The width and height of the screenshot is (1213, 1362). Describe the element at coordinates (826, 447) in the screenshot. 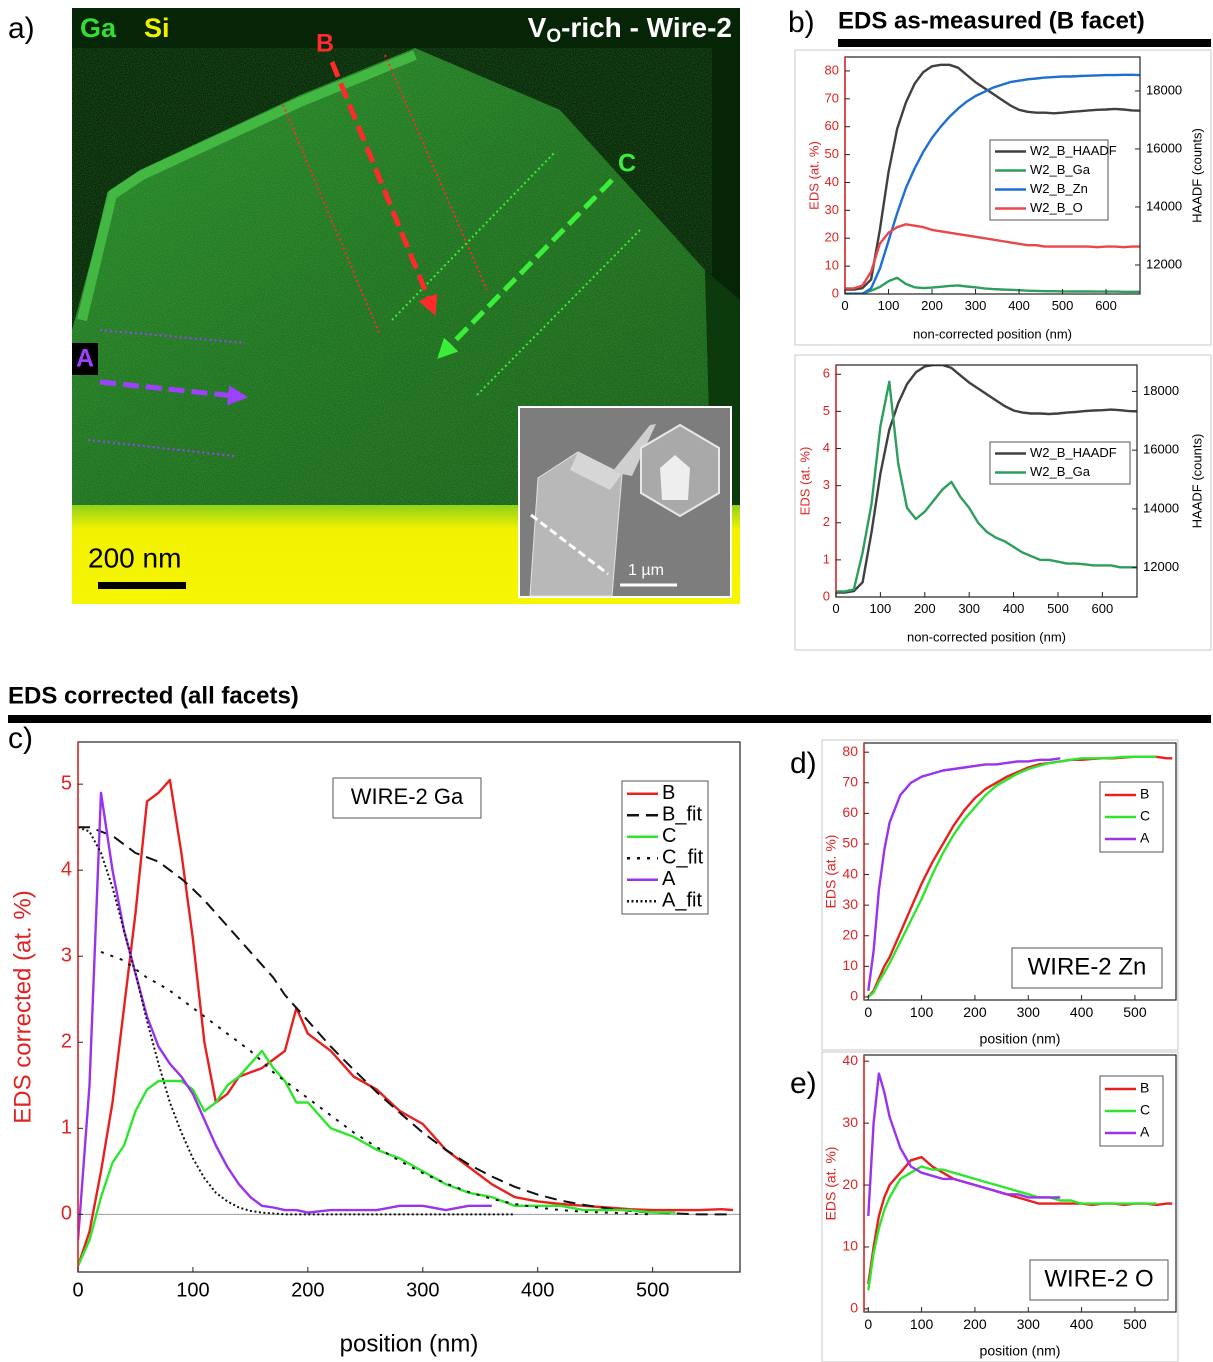

I see `y-tick-label: 4` at that location.